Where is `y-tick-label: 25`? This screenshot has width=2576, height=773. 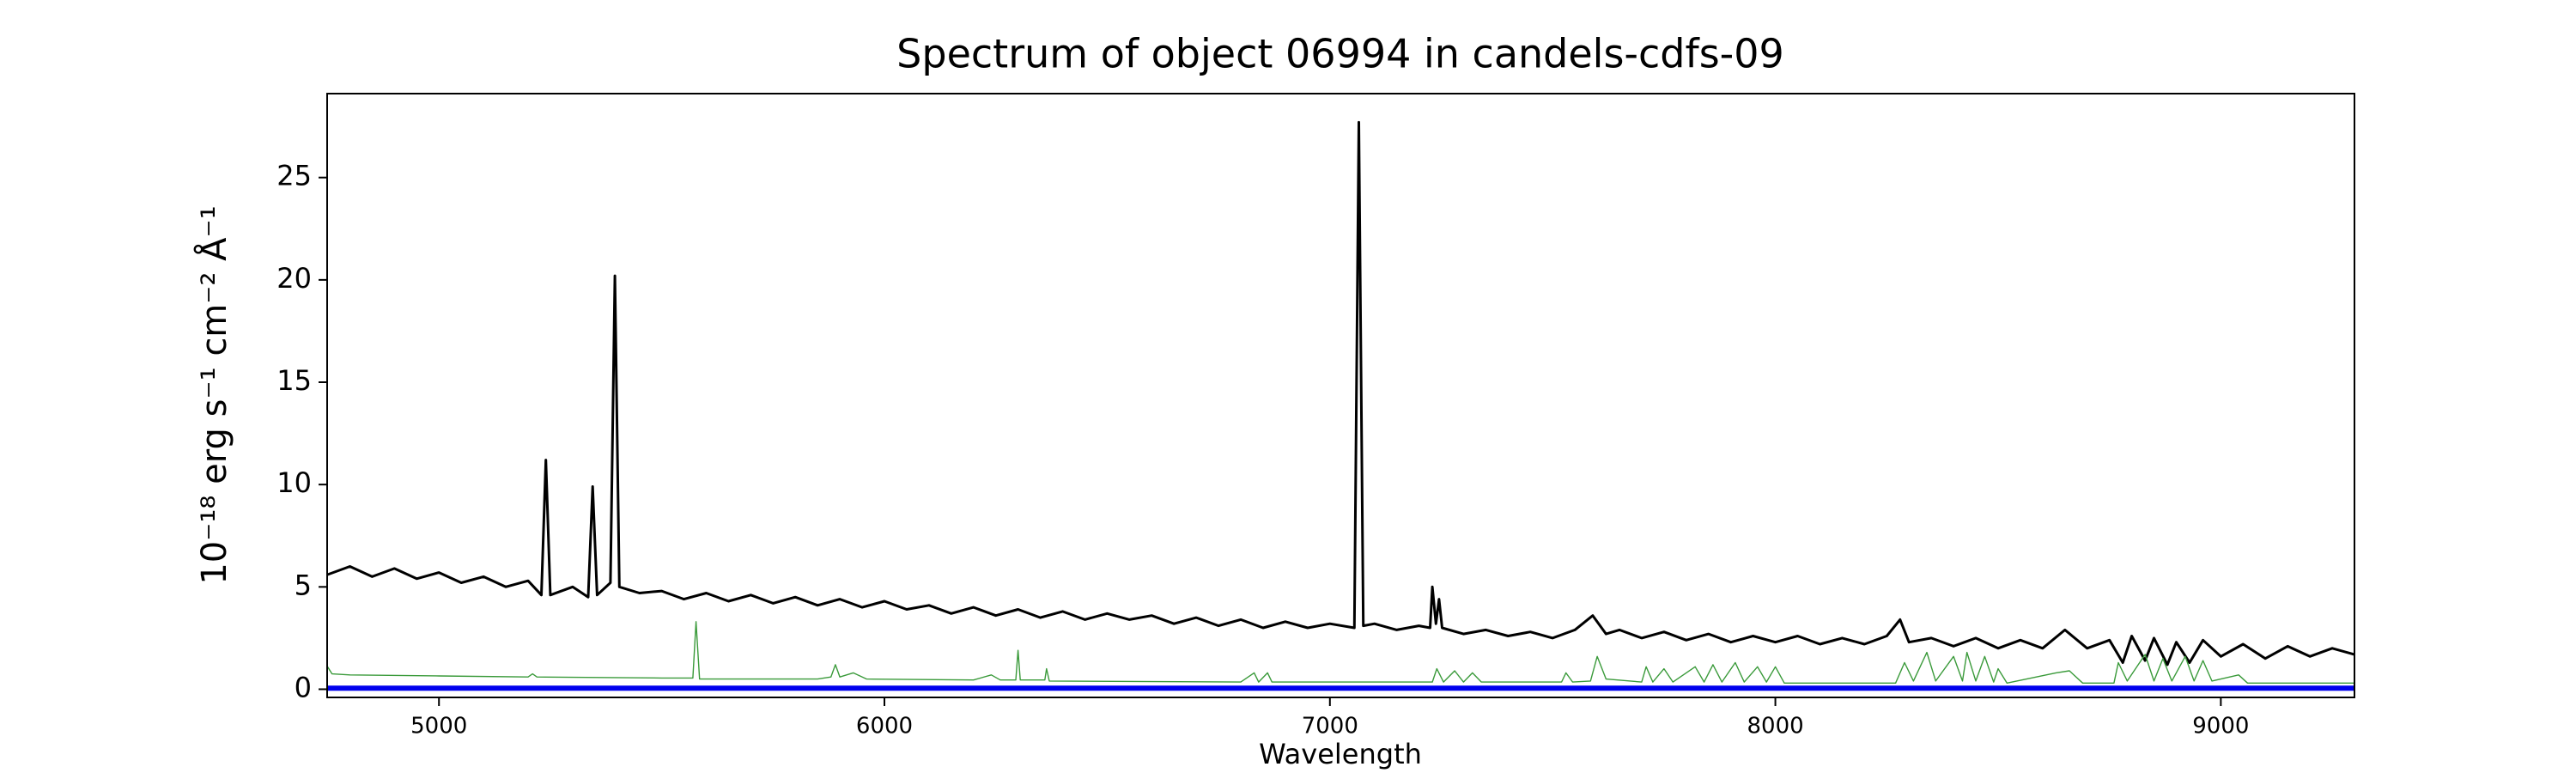
y-tick-label: 25 is located at coordinates (294, 176).